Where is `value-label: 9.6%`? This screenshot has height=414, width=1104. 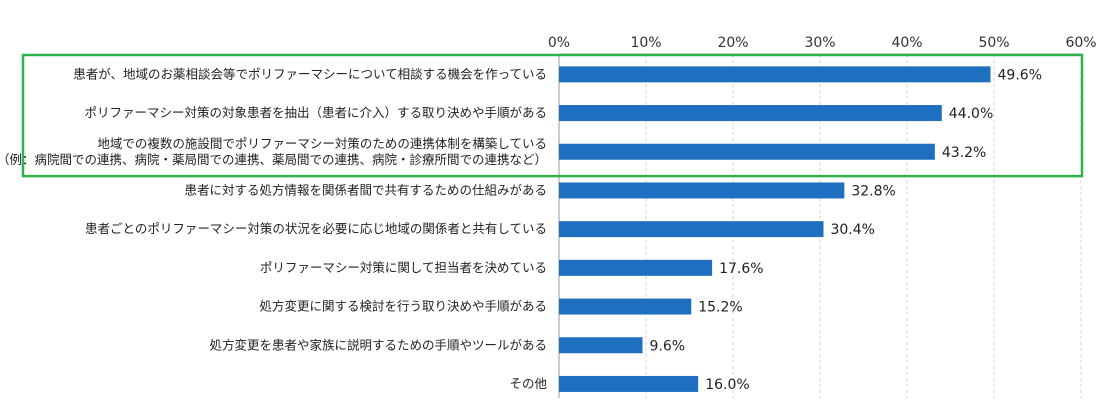 value-label: 9.6% is located at coordinates (668, 346).